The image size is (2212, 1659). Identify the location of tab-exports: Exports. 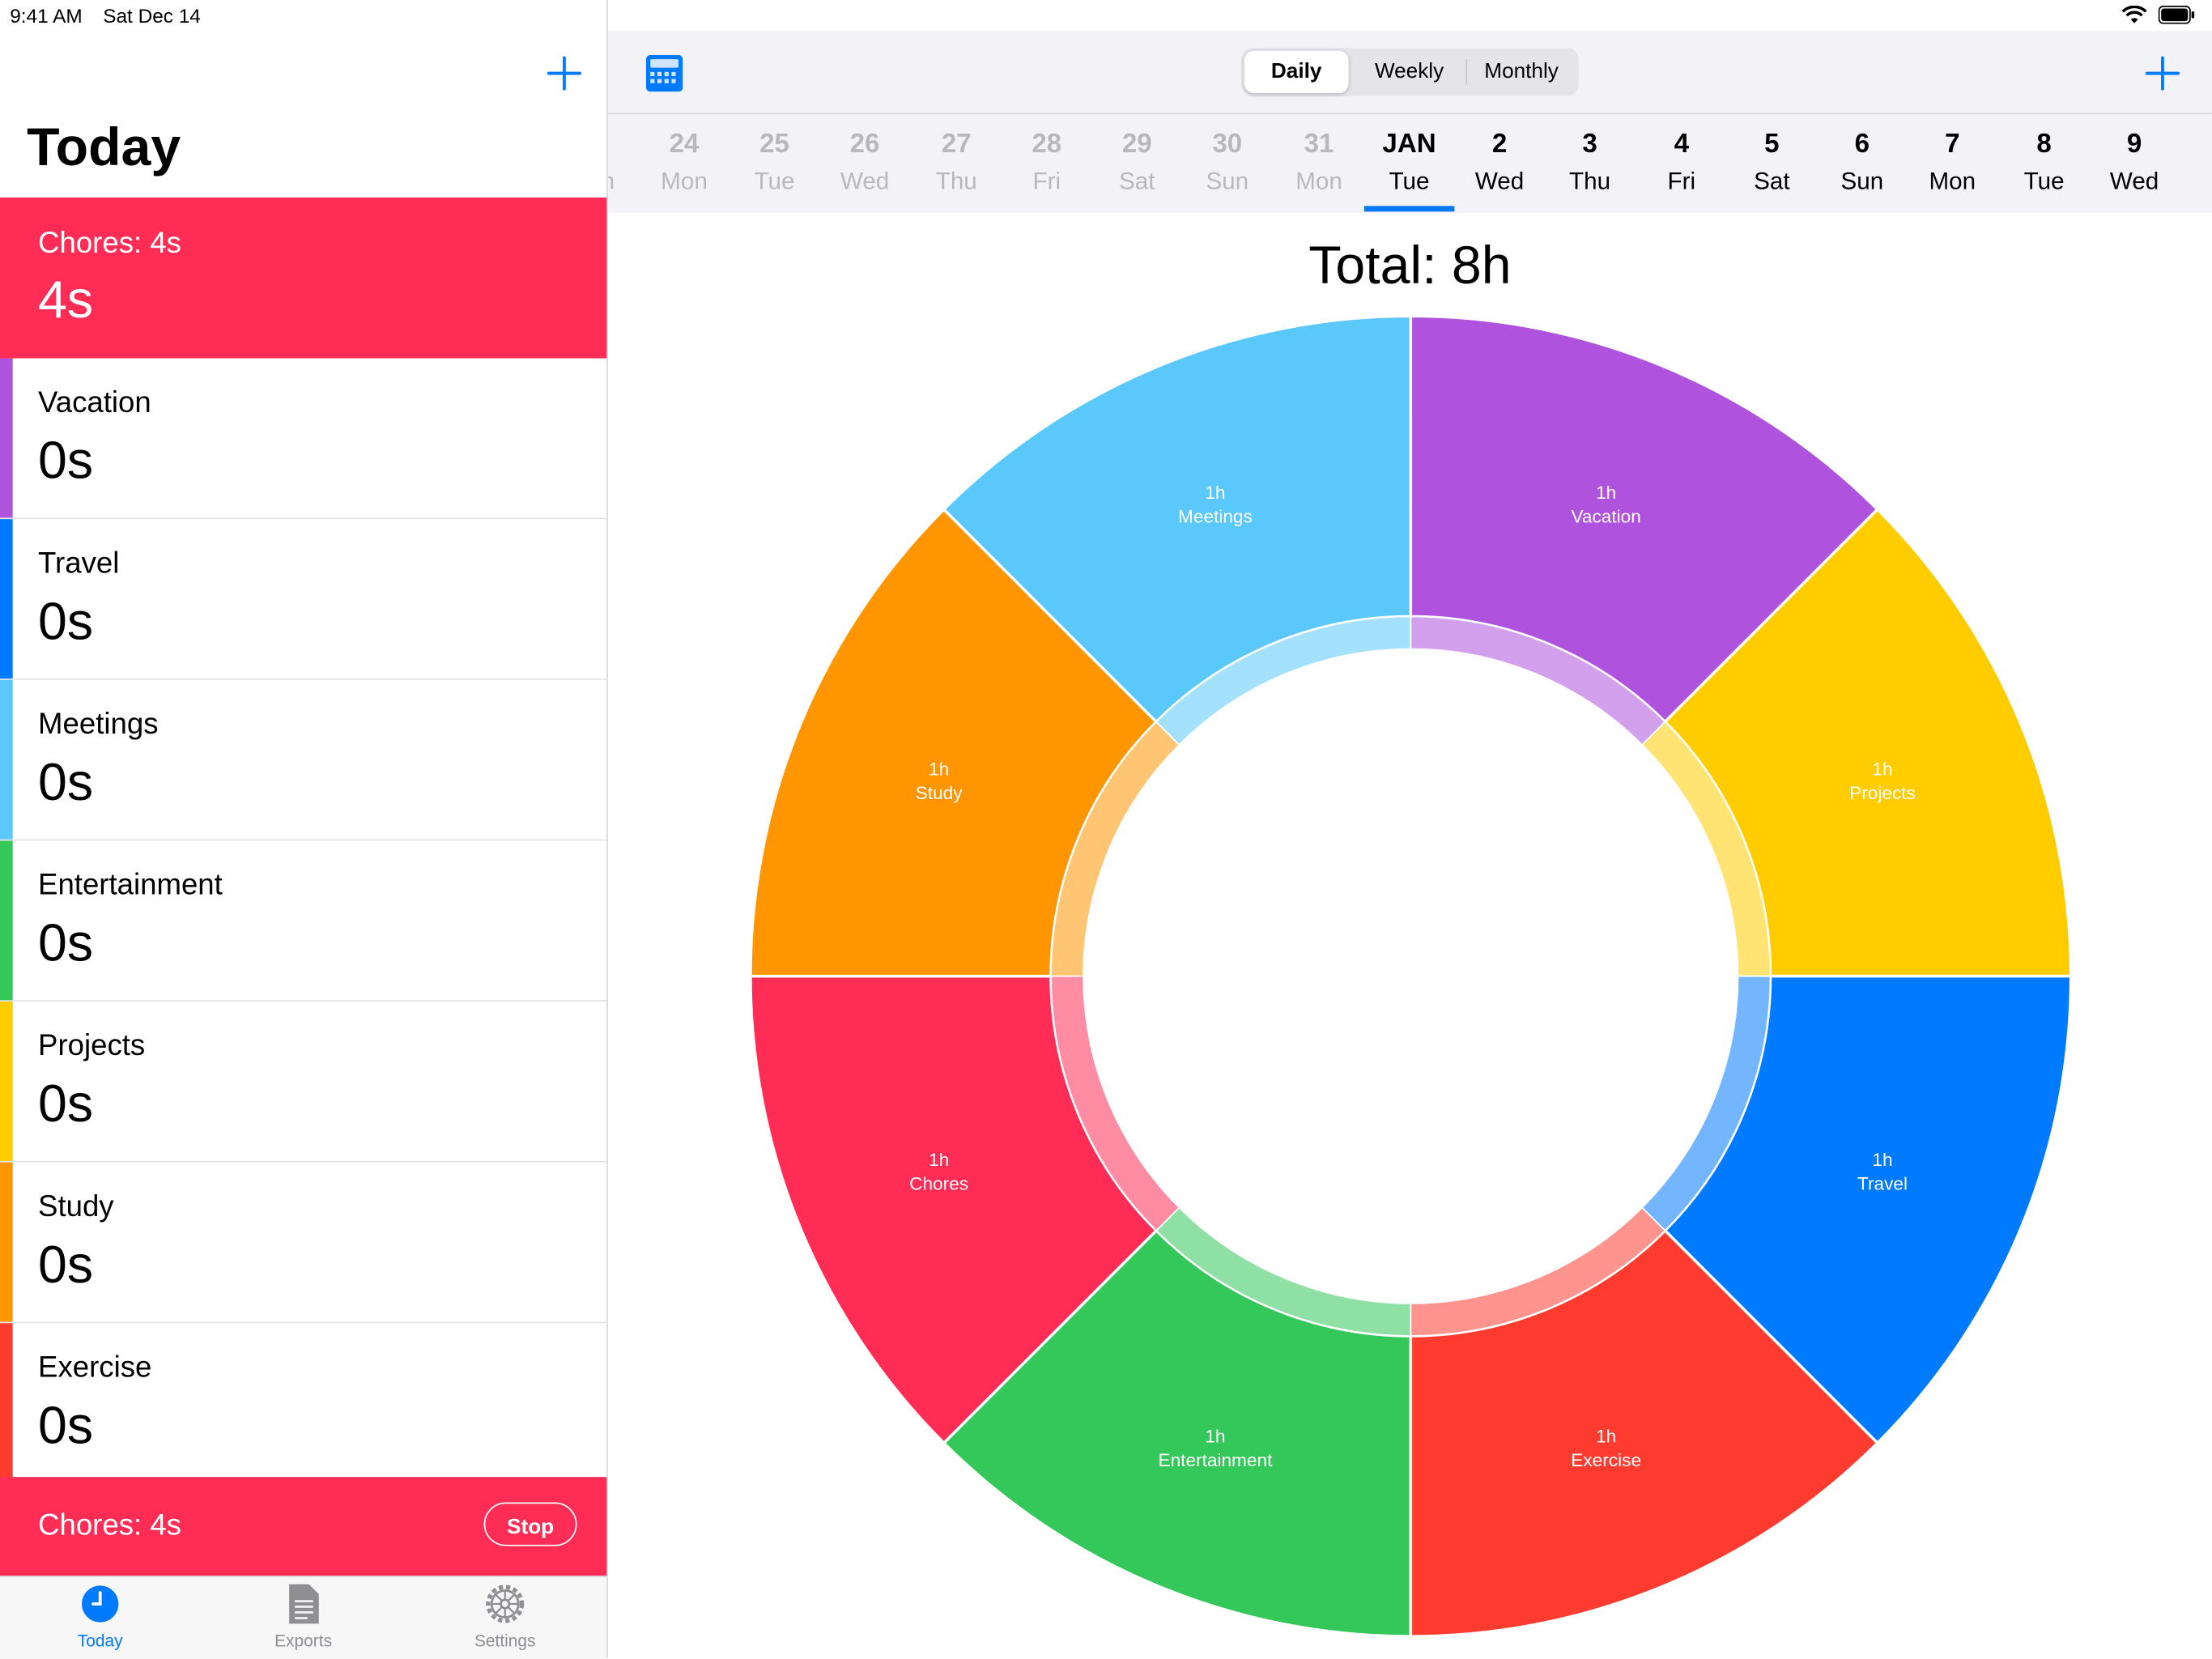
(303, 1617).